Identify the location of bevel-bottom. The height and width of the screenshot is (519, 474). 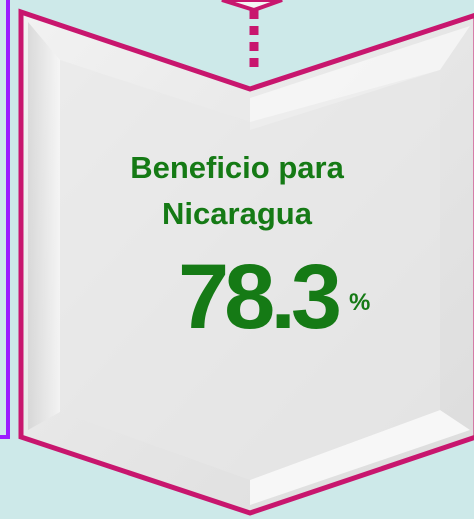
(360, 457).